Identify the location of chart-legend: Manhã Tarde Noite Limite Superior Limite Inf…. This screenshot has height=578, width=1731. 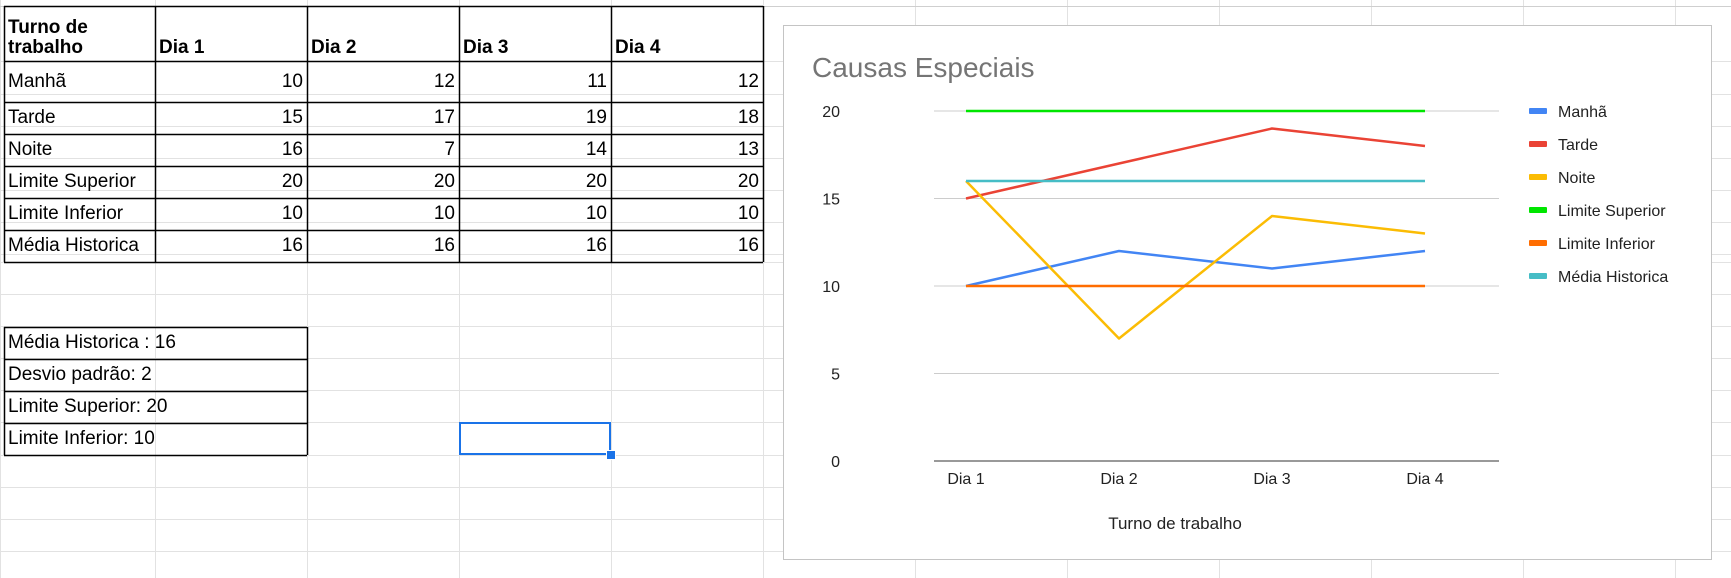
(1598, 195).